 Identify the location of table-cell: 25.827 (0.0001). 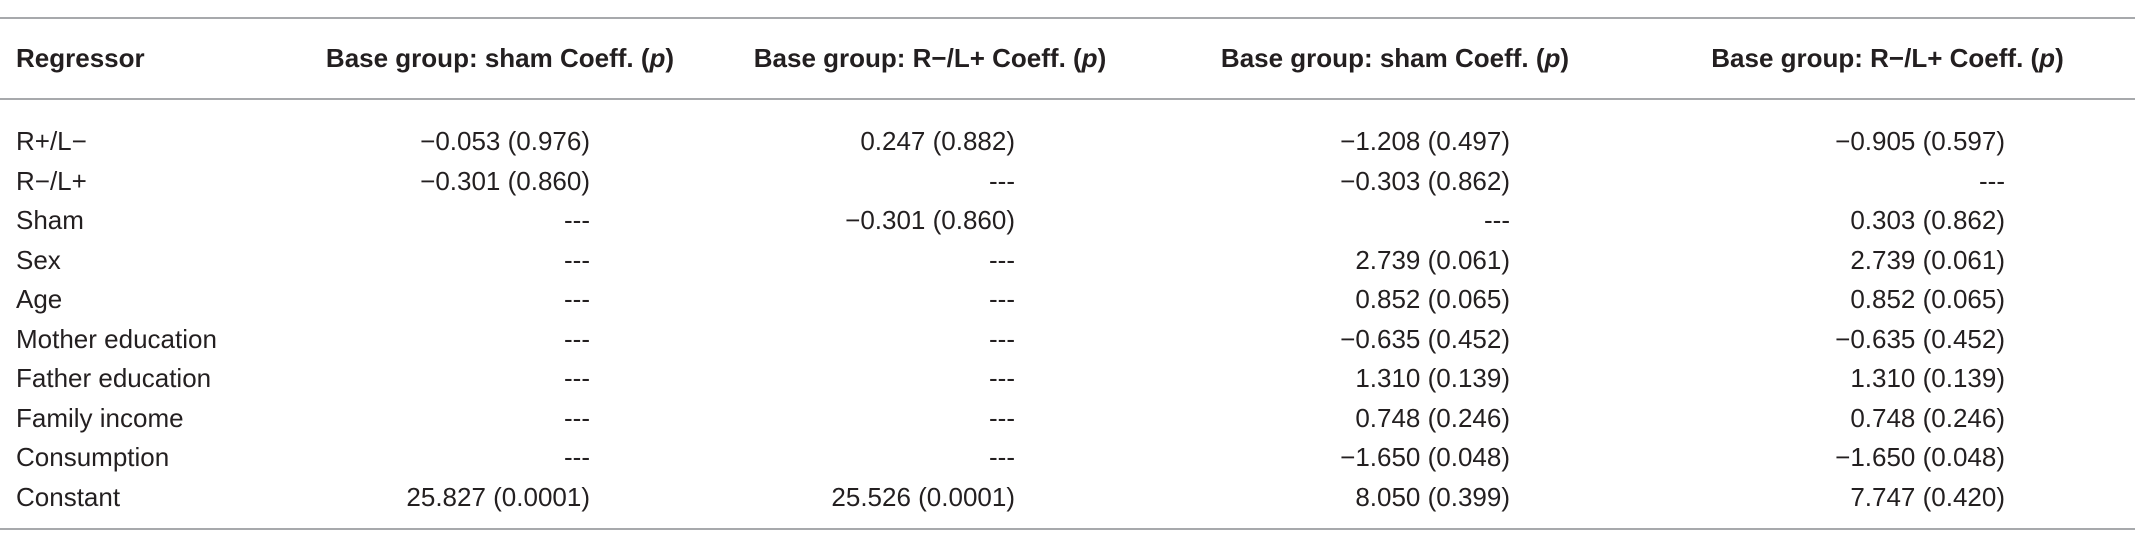
(498, 496).